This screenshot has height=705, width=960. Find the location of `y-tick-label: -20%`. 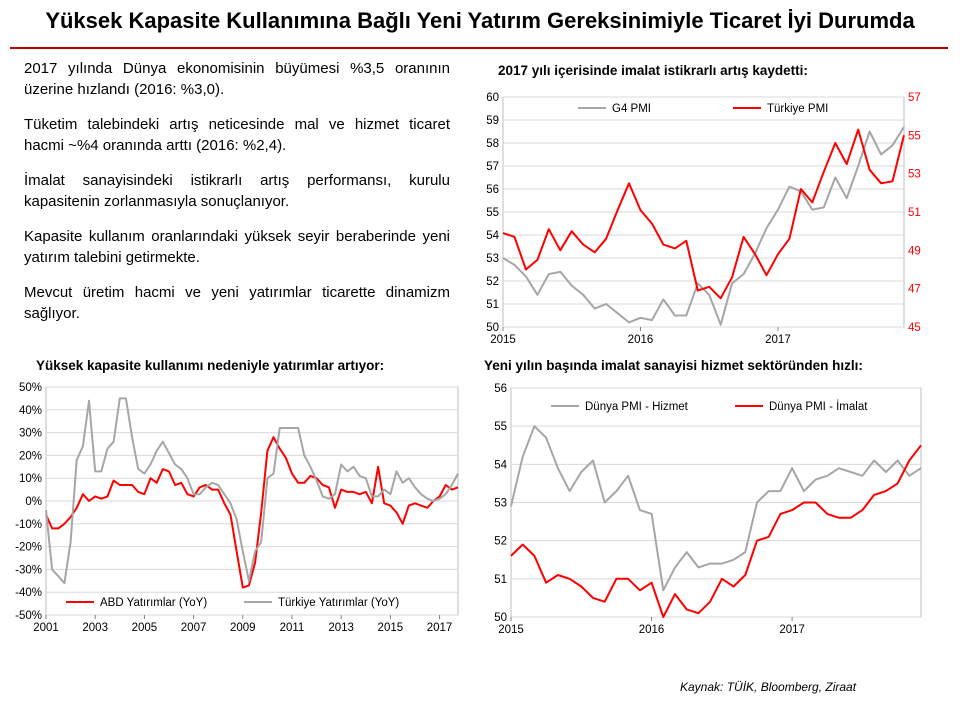

y-tick-label: -20% is located at coordinates (28, 548).